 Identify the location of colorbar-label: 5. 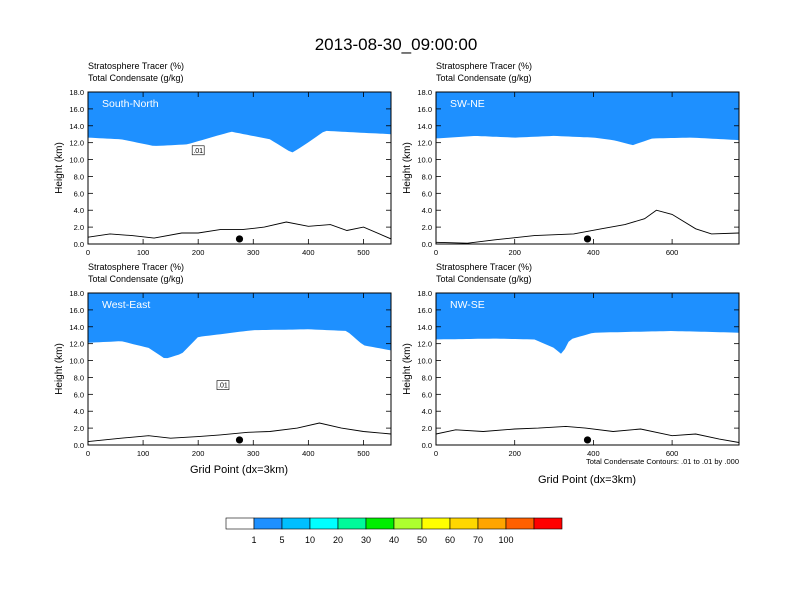
(281, 540).